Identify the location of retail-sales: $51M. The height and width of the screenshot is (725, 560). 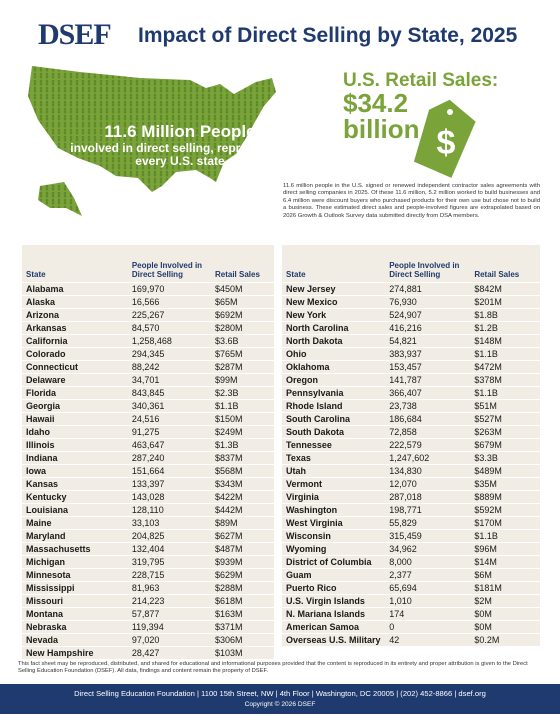
(505, 406).